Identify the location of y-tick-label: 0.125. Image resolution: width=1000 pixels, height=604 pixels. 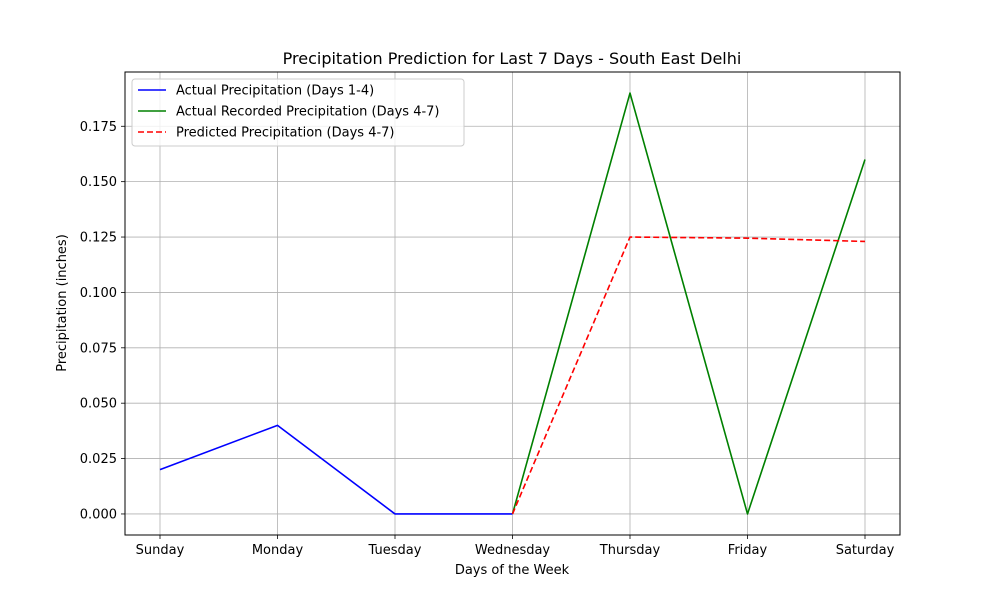
(98, 238).